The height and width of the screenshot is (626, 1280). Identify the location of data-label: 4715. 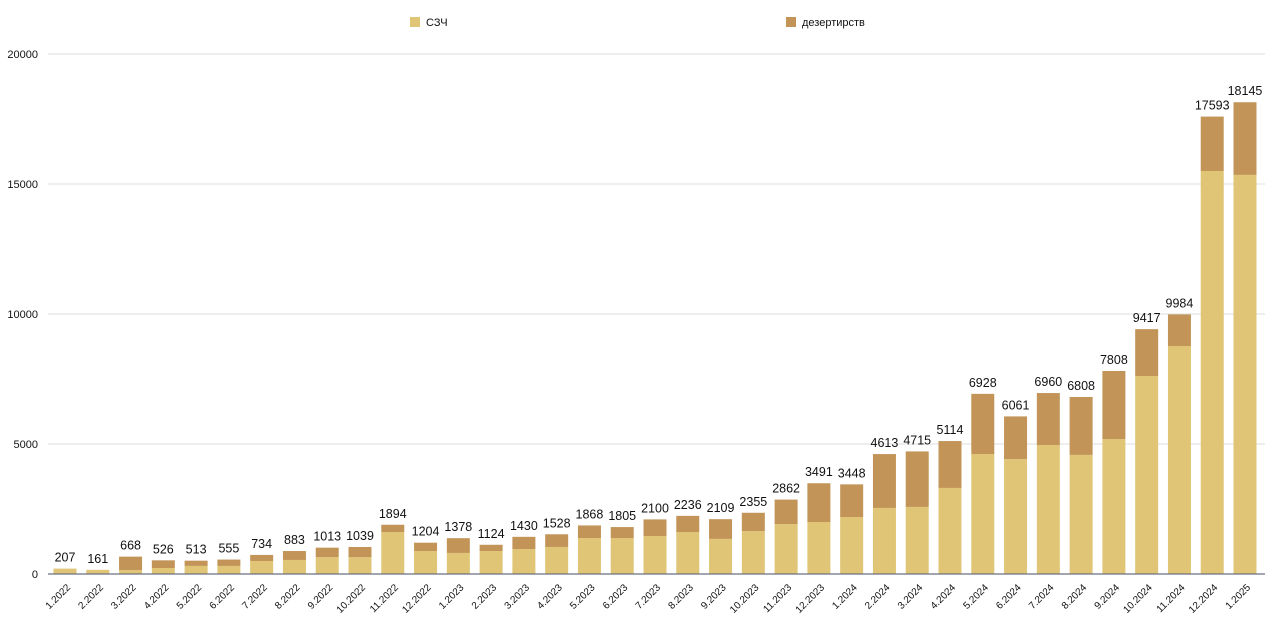
(917, 440).